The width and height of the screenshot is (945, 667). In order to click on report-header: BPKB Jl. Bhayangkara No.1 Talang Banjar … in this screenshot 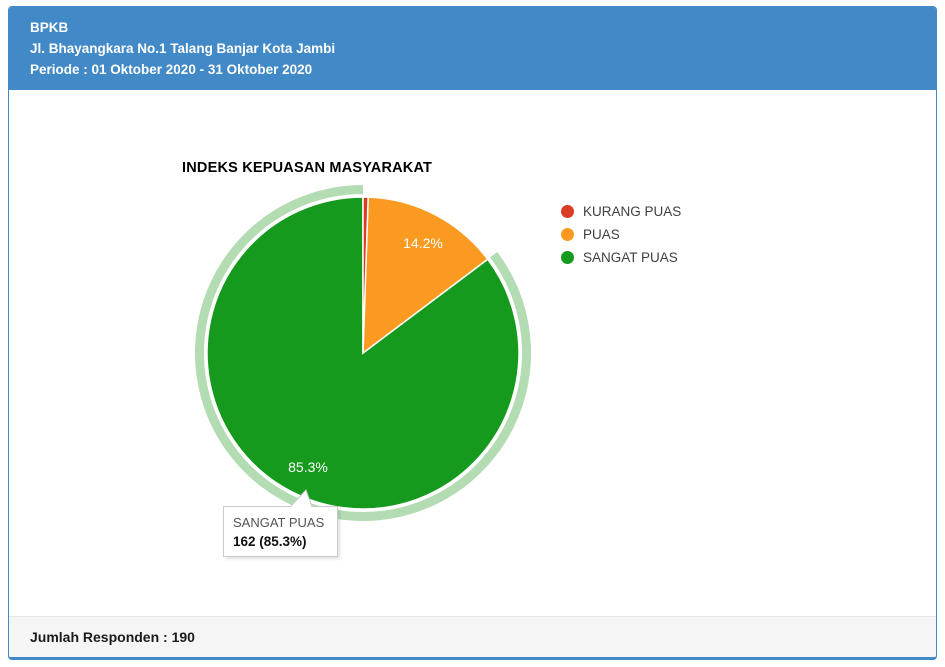, I will do `click(472, 48)`.